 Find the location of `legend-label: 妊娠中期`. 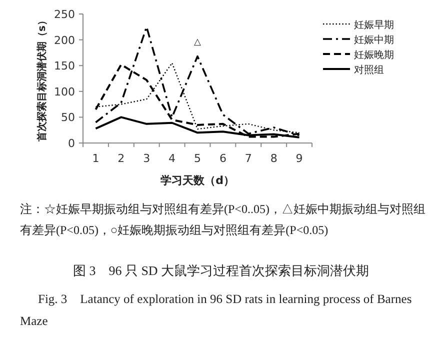

legend-label: 妊娠中期 is located at coordinates (374, 40).